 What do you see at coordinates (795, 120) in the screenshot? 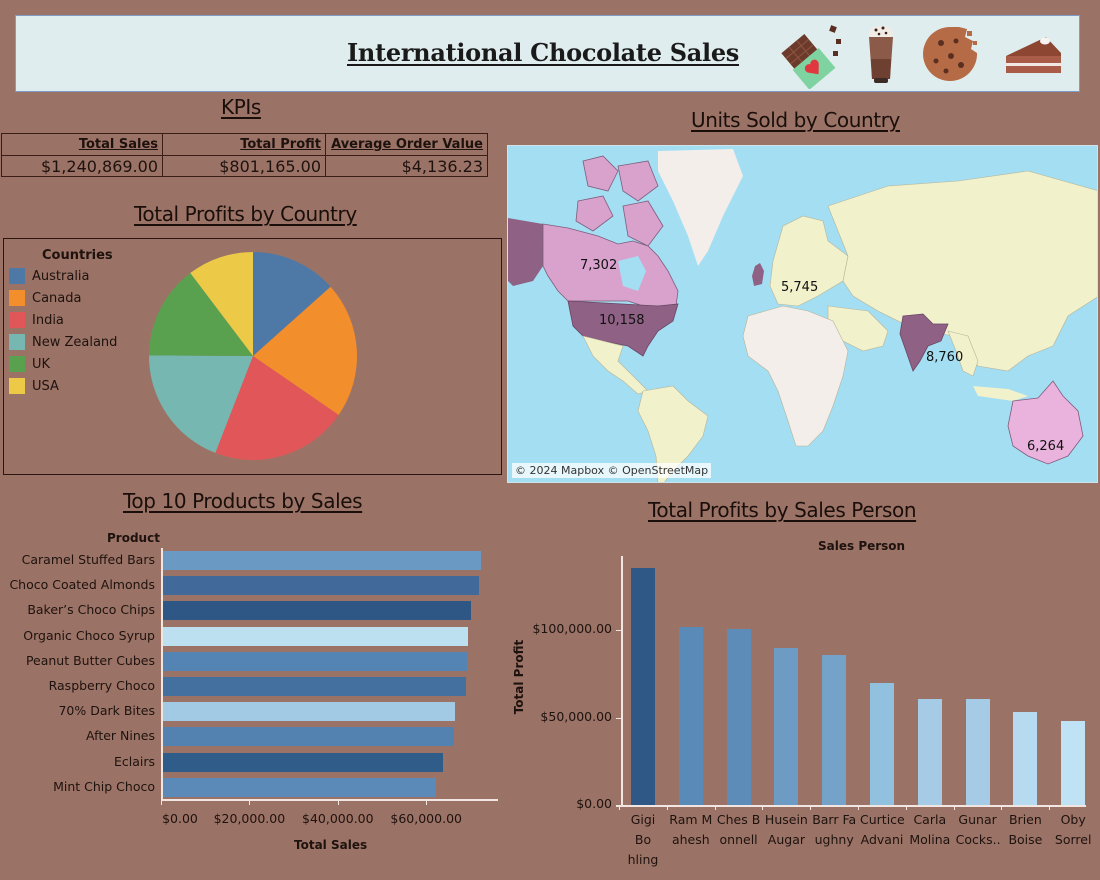
I see `map-title: Units Sold by Country` at bounding box center [795, 120].